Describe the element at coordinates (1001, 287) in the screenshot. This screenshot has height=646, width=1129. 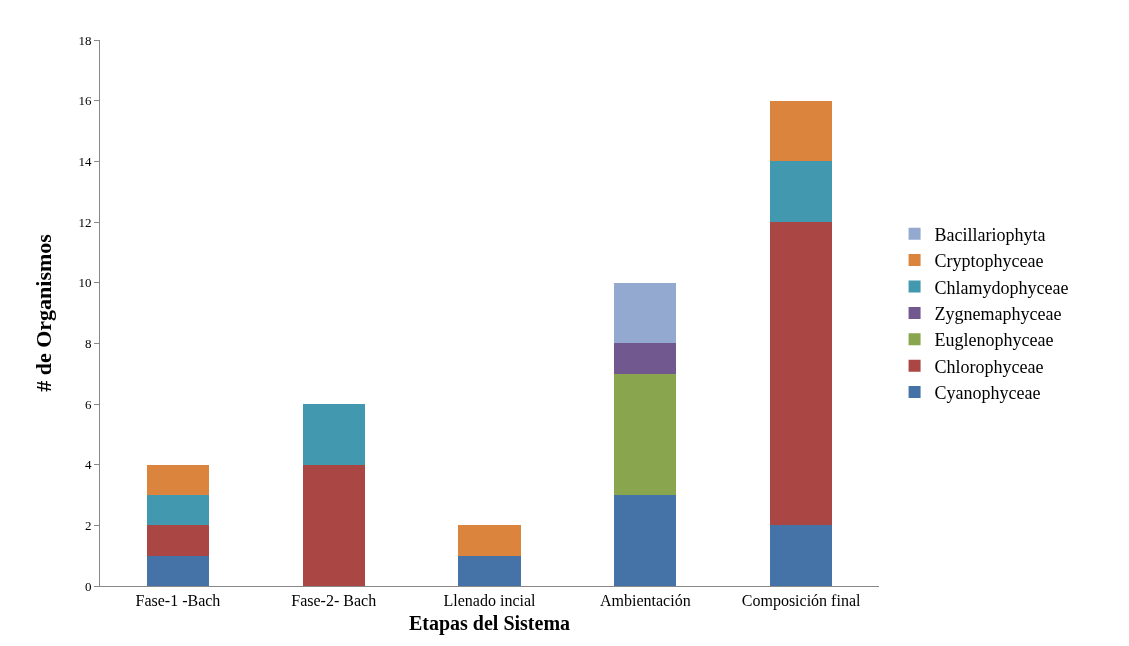
I see `legend-label: Chlamydophyceae` at that location.